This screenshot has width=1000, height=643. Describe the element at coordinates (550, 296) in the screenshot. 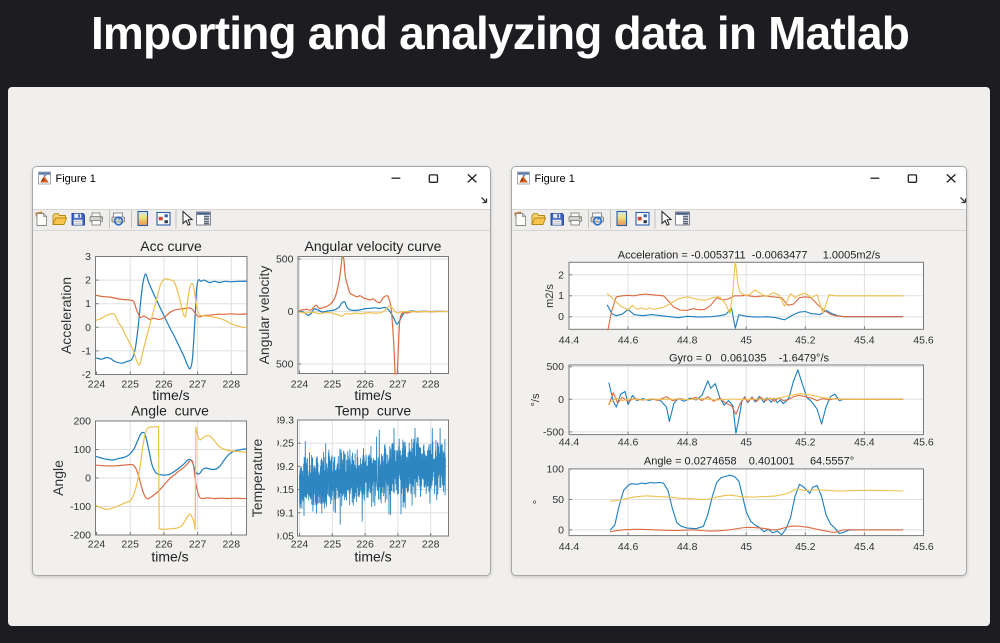

I see `svg-text: m2/s` at that location.